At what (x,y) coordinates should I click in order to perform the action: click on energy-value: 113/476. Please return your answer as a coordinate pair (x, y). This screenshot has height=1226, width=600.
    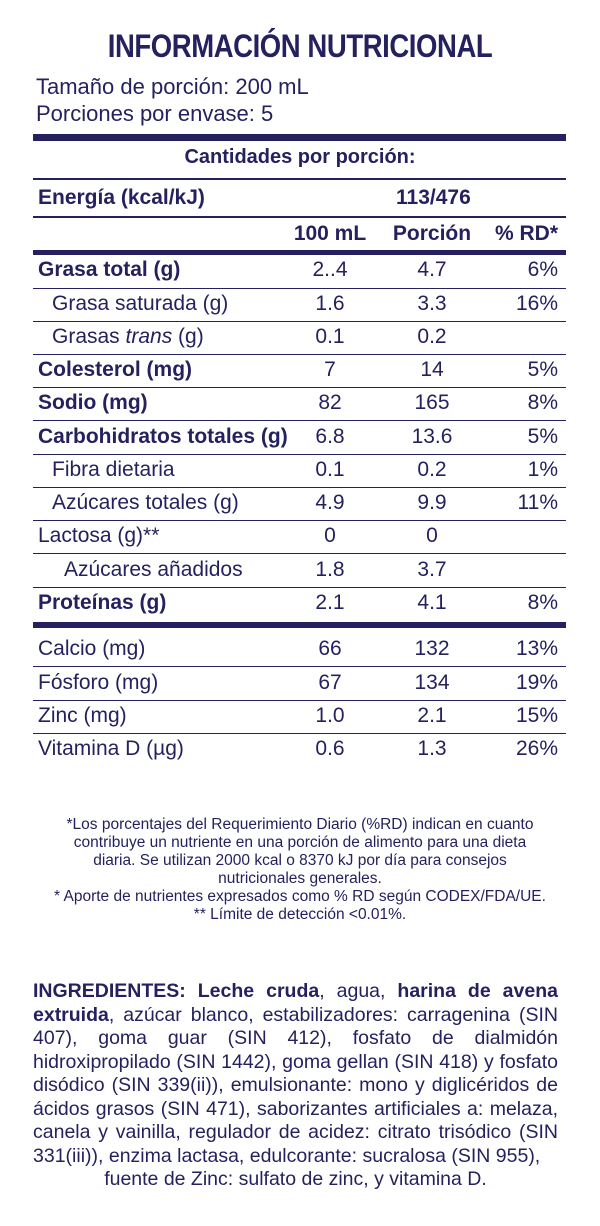
    Looking at the image, I should click on (433, 197).